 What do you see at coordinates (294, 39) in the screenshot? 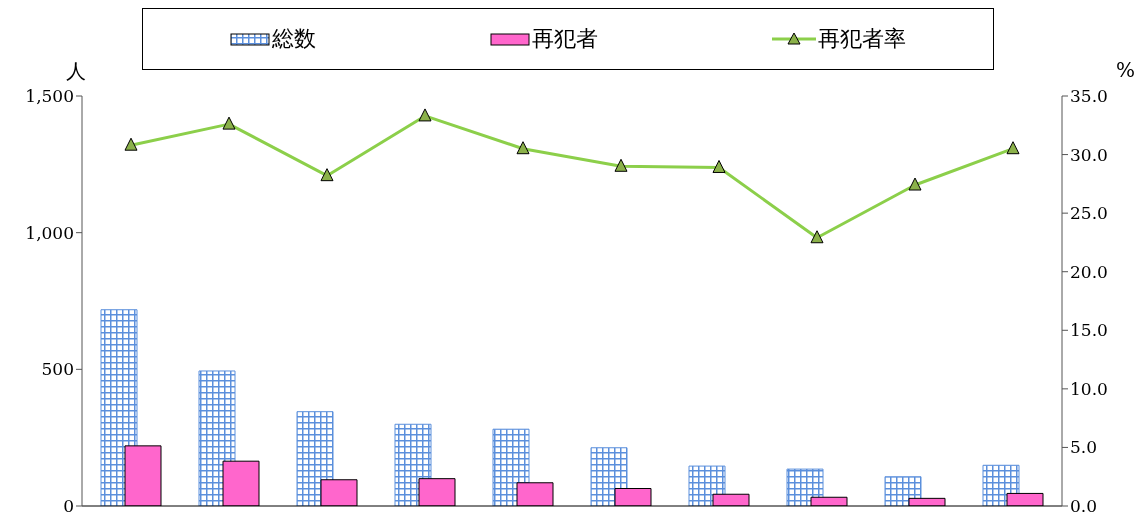
I see `legend-label: 総数` at bounding box center [294, 39].